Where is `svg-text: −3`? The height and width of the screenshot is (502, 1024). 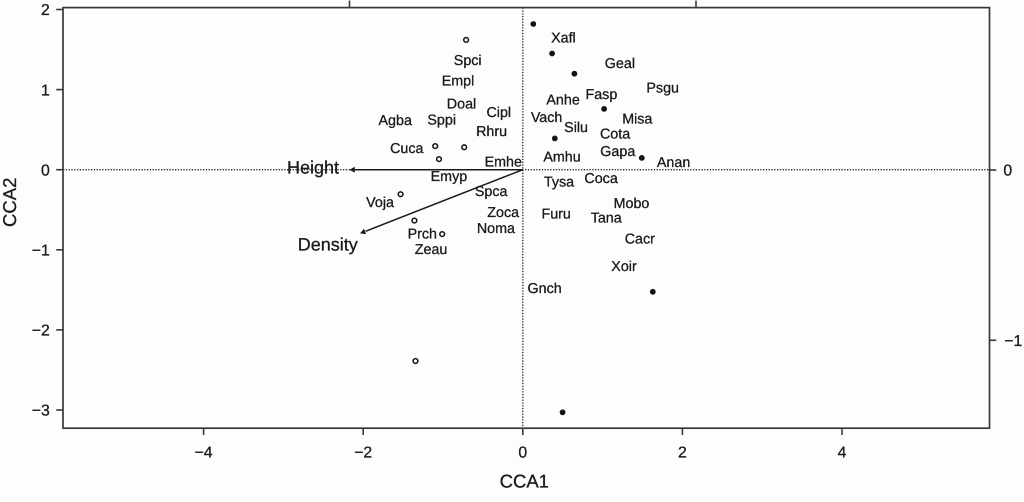
svg-text: −3 is located at coordinates (41, 411).